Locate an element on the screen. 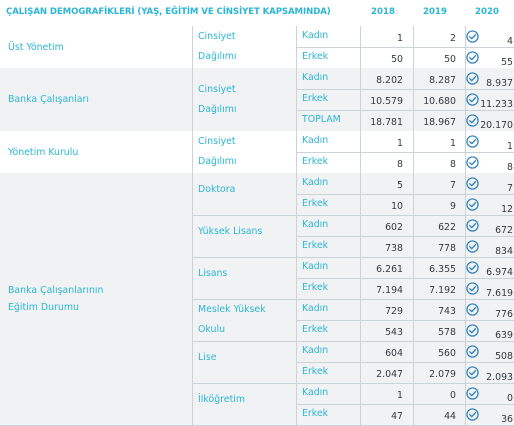 The width and height of the screenshot is (514, 426). value-2020: 834 is located at coordinates (504, 251).